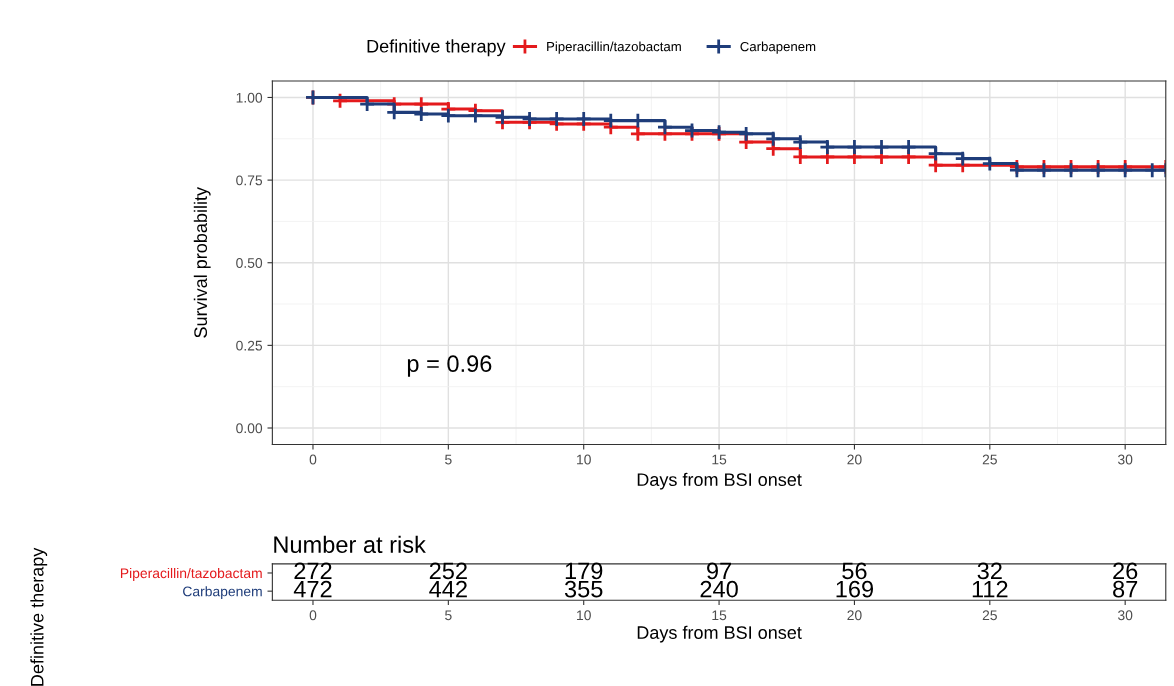 This screenshot has height=686, width=1174. What do you see at coordinates (249, 345) in the screenshot?
I see `y-tick-label: 0.25` at bounding box center [249, 345].